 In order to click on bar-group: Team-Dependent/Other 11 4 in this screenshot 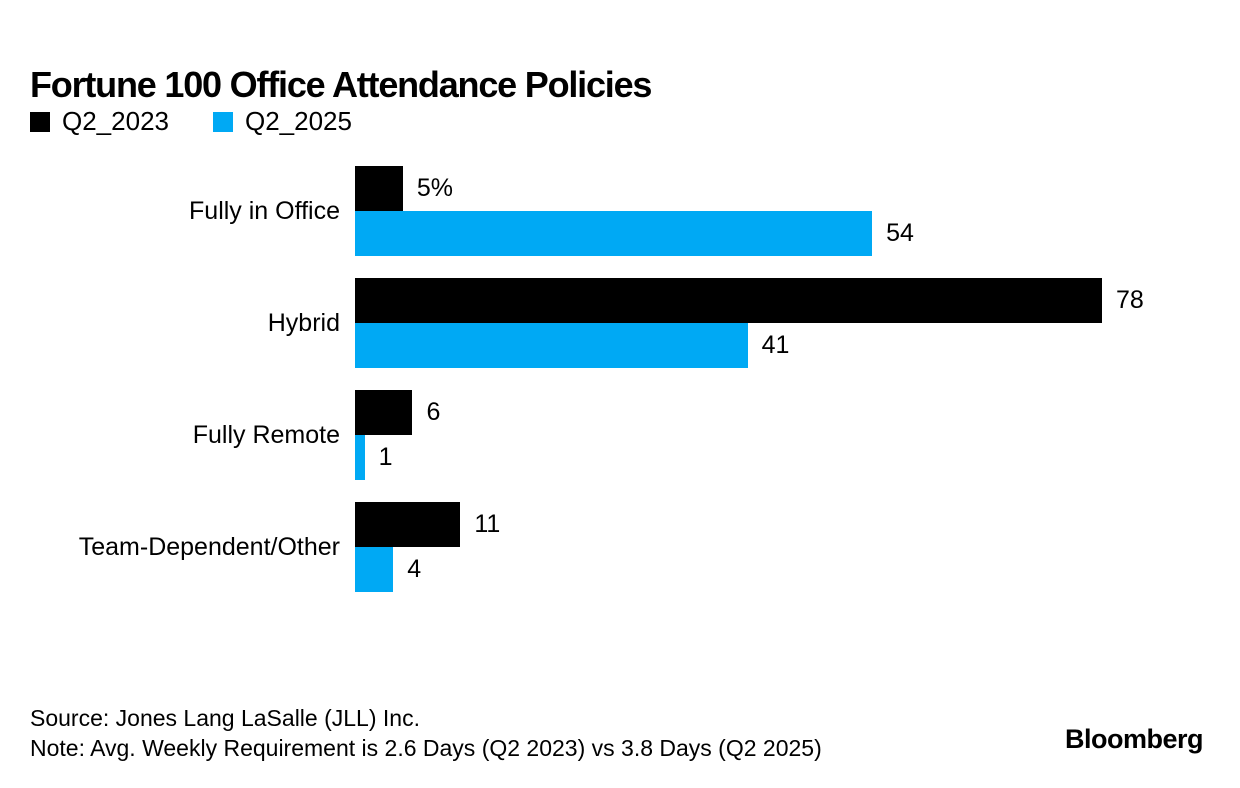, I will do `click(620, 547)`.